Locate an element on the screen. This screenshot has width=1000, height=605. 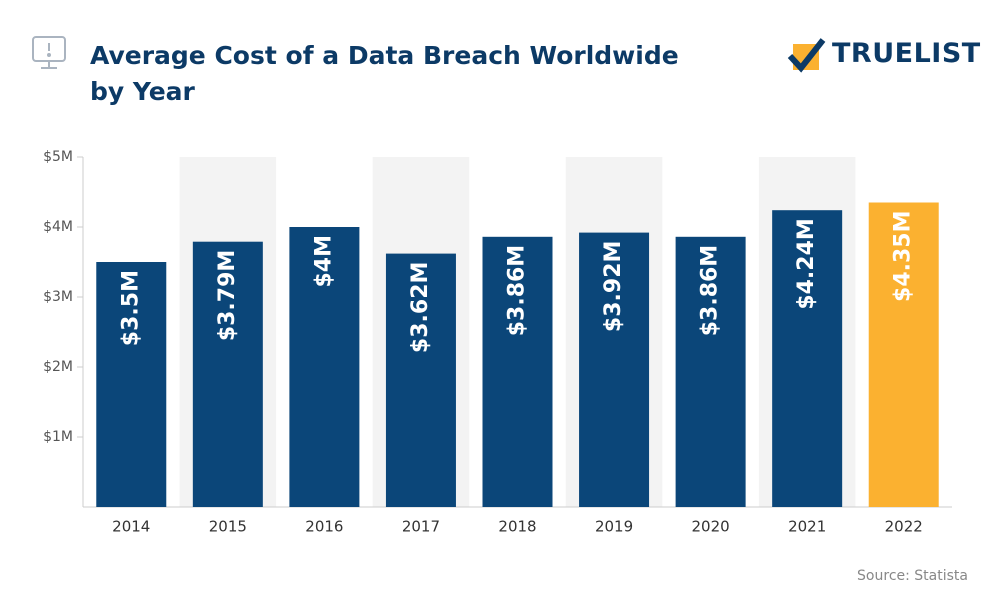
monitor-icon is located at coordinates (49, 52).